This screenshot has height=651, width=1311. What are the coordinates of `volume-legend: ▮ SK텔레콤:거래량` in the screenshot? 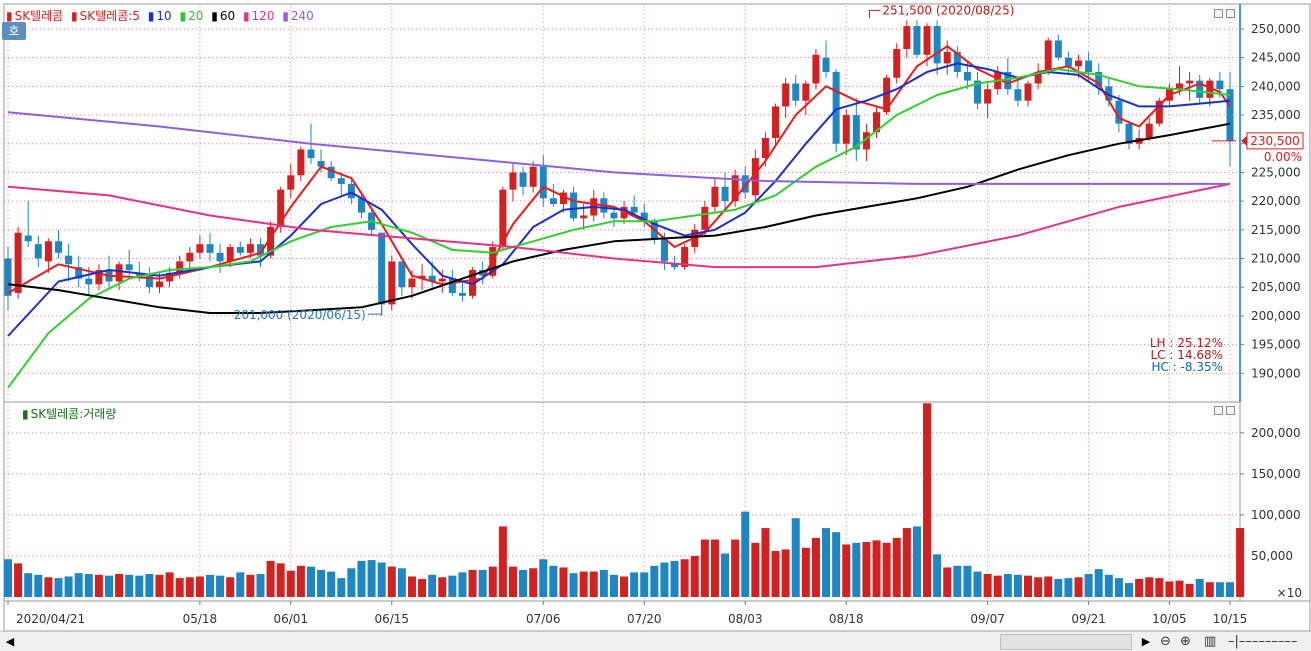 It's located at (70, 413).